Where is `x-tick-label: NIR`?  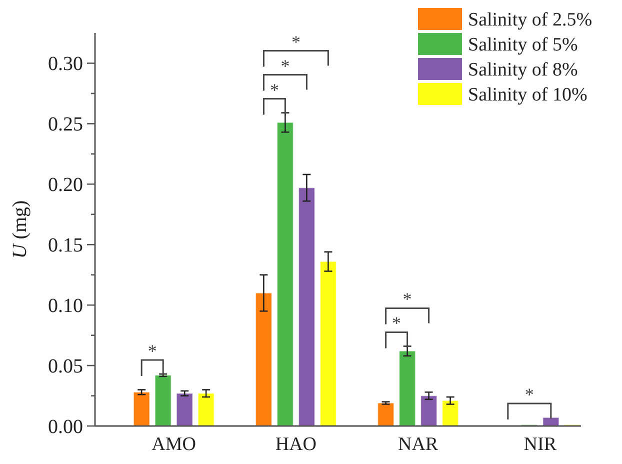 x-tick-label: NIR is located at coordinates (540, 444).